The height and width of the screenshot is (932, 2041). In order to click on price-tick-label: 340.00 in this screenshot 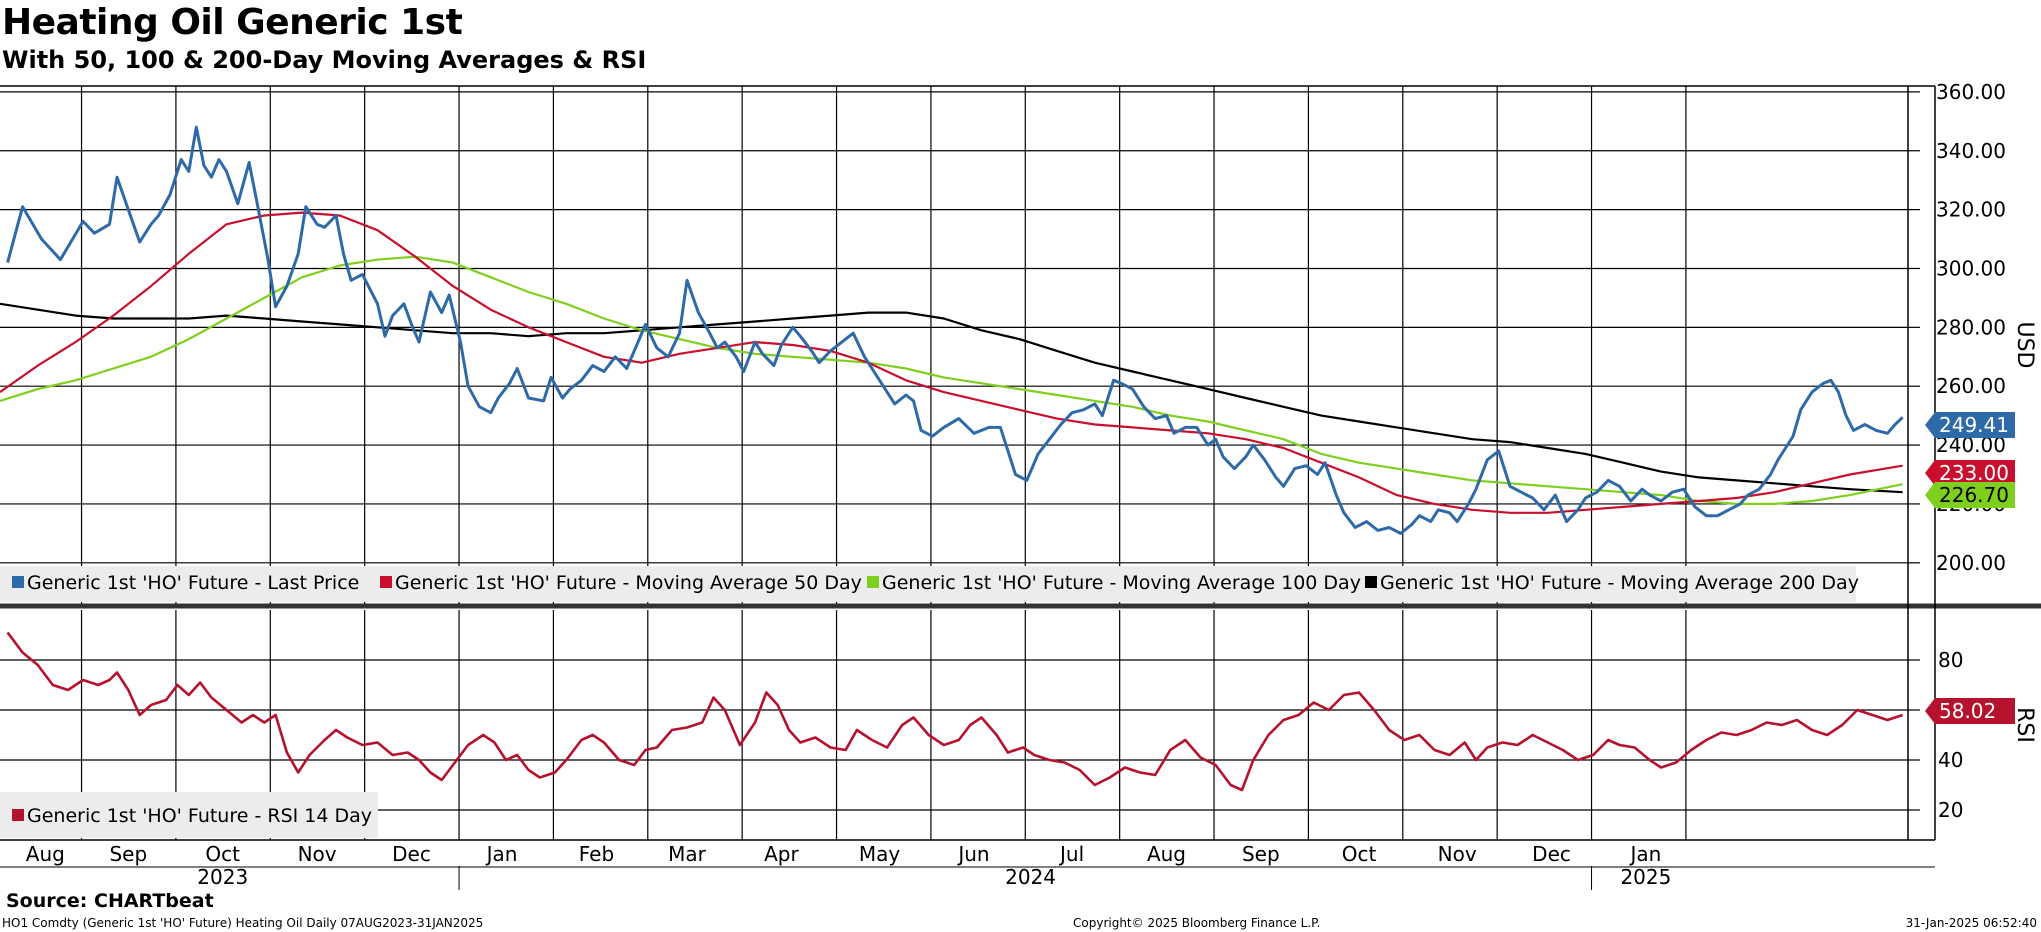, I will do `click(1971, 151)`.